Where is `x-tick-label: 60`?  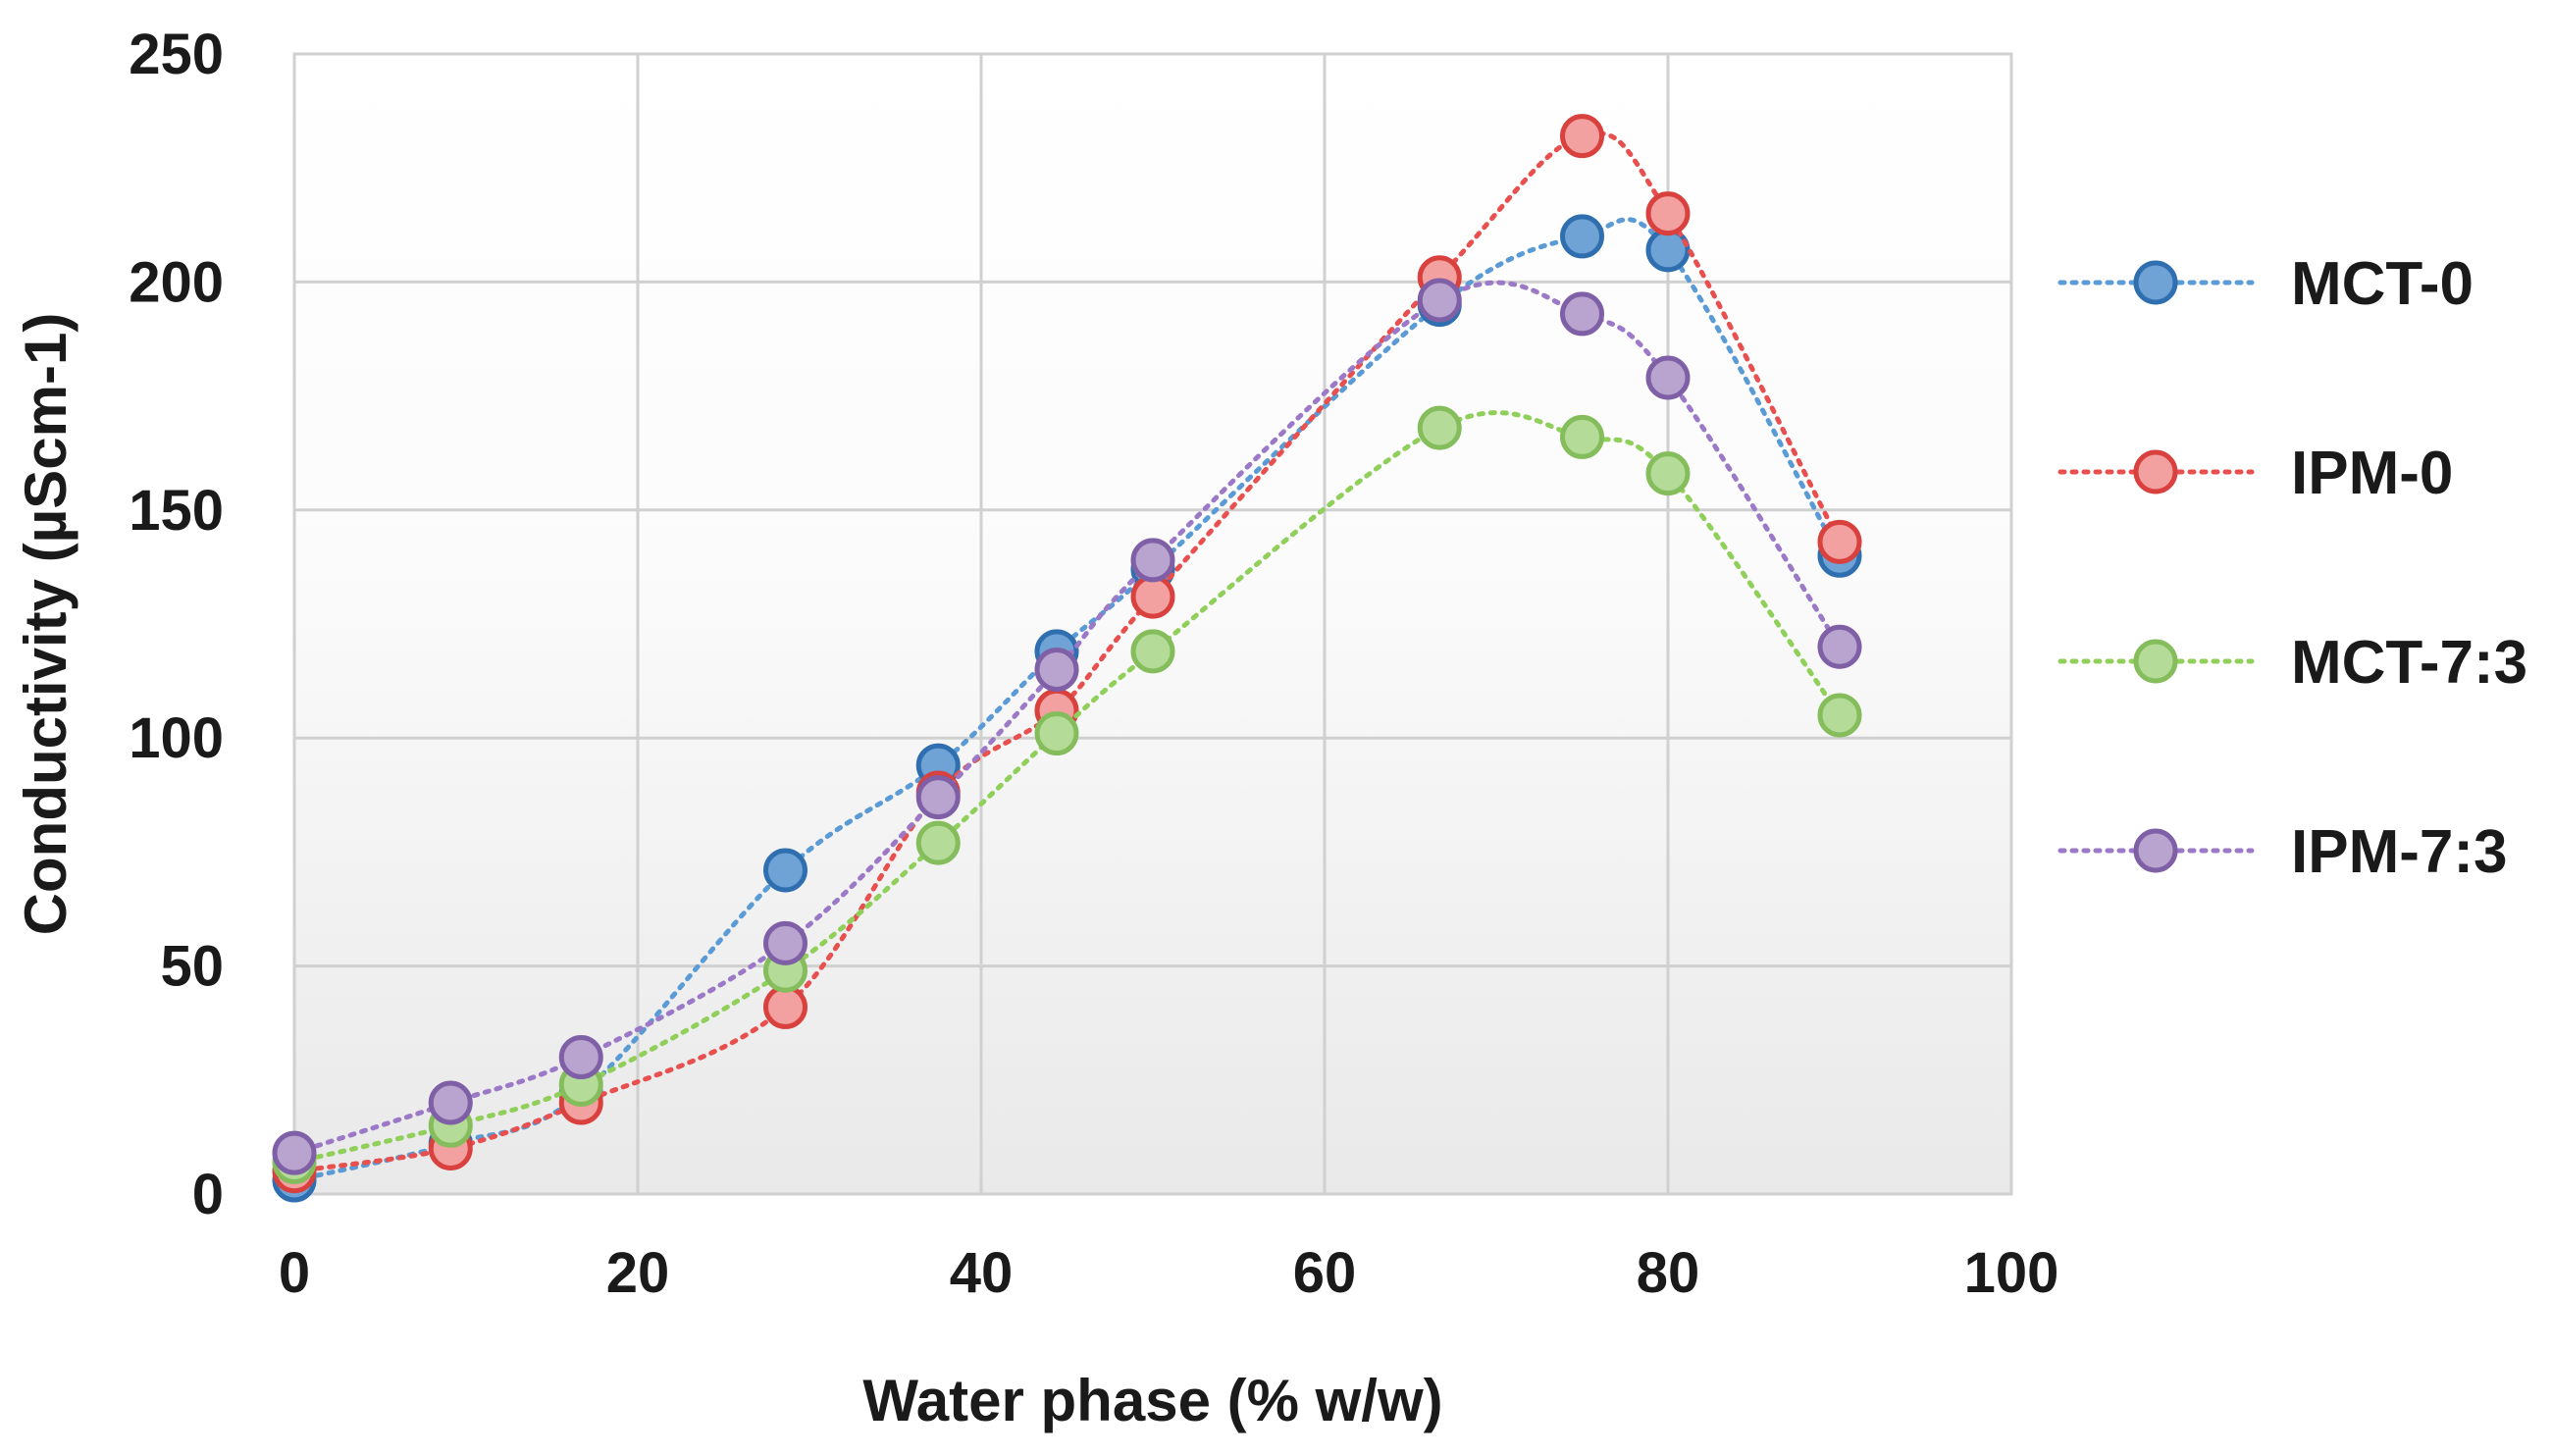
x-tick-label: 60 is located at coordinates (1325, 1273).